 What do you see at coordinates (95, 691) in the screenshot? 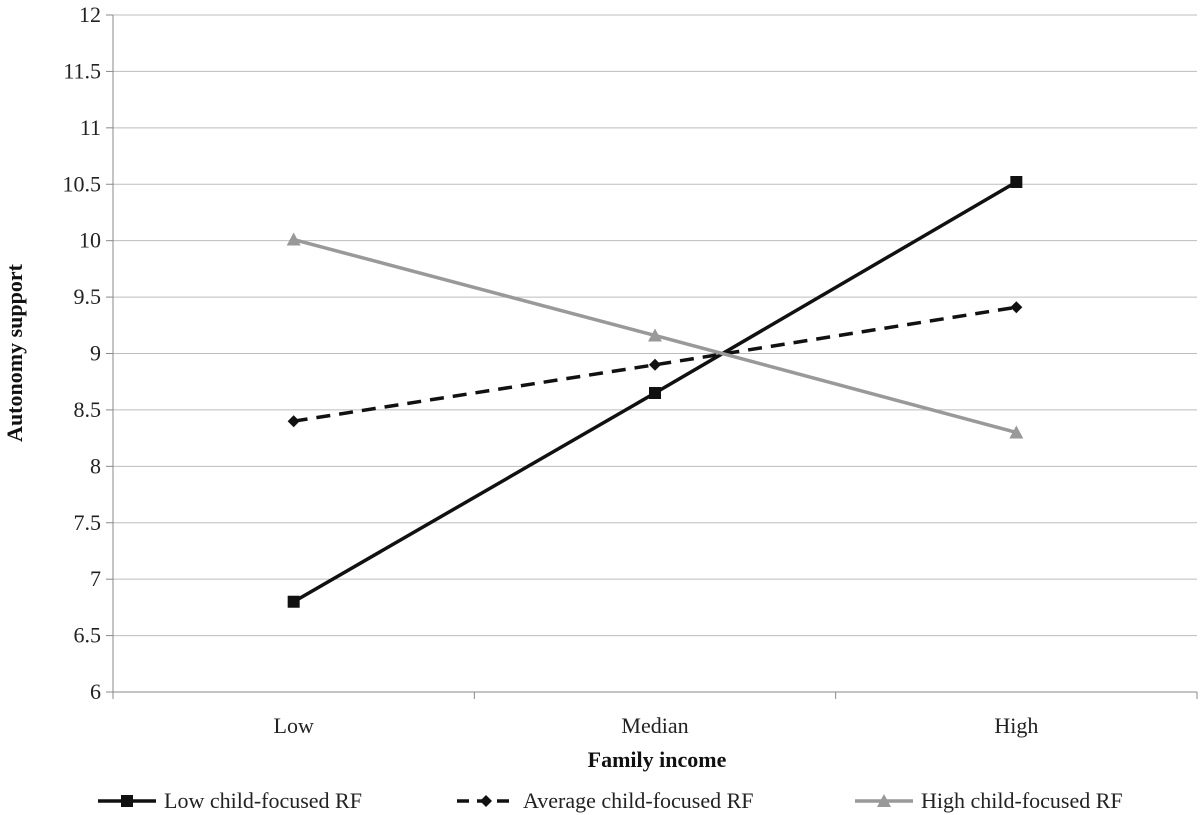
I see `y-tick-label: 6` at bounding box center [95, 691].